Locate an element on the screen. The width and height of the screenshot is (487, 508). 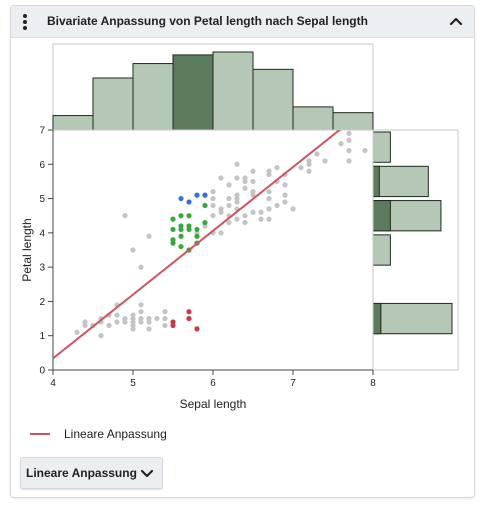
y-tick-label: 2 is located at coordinates (42, 302).